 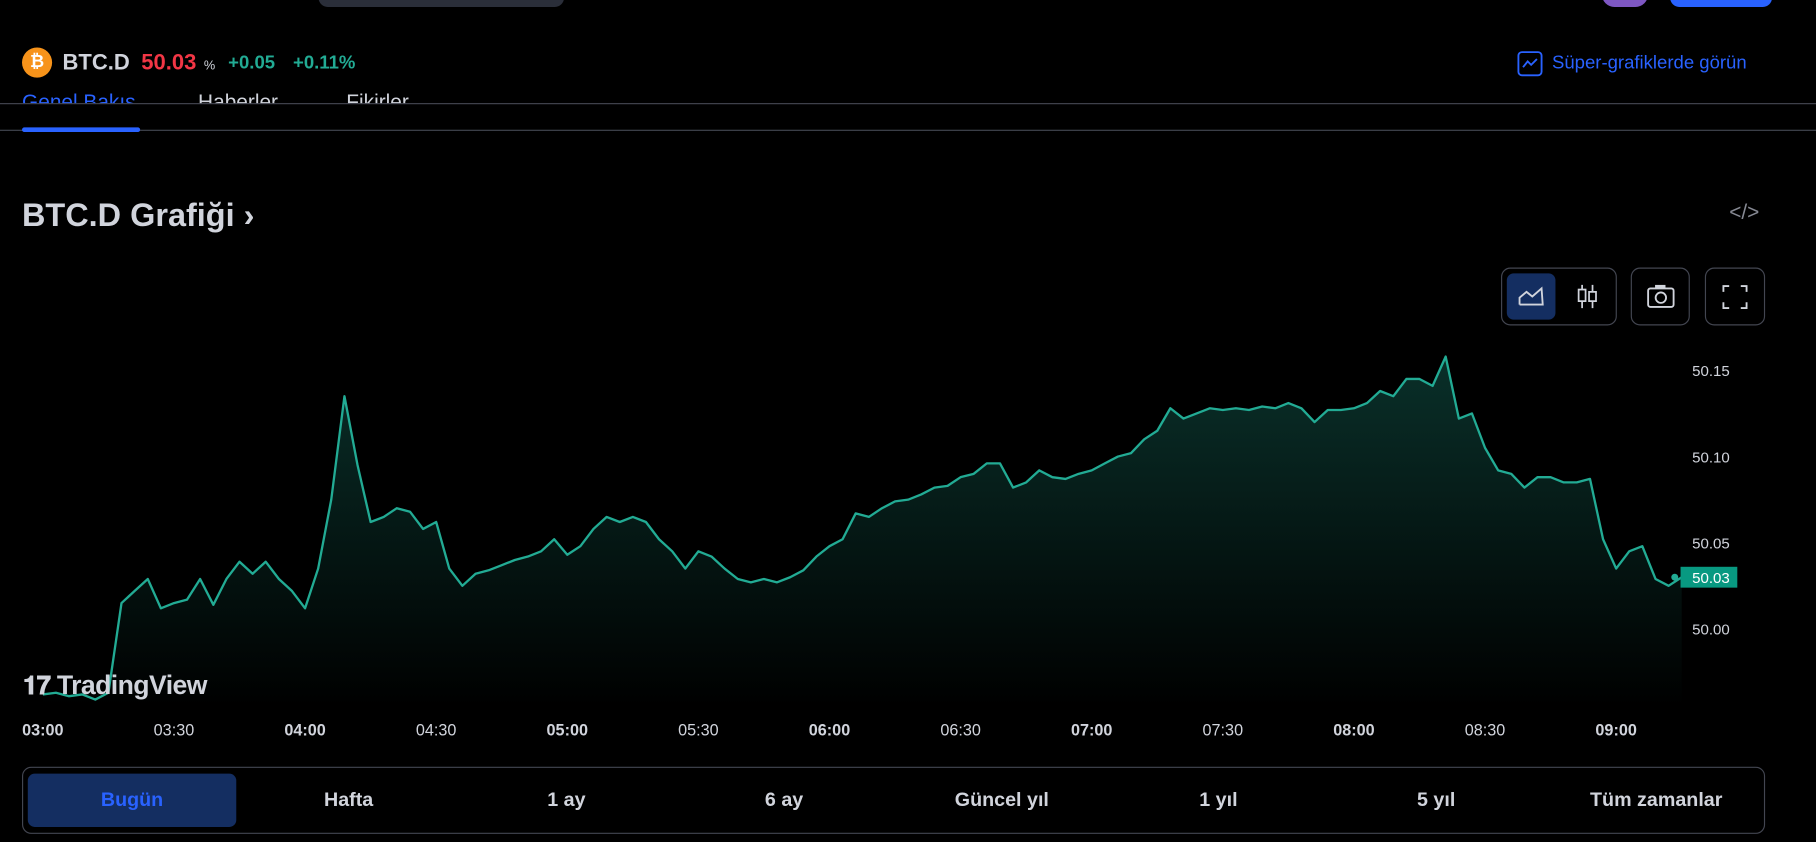 I want to click on x-tick-label: 06:30, so click(x=960, y=730).